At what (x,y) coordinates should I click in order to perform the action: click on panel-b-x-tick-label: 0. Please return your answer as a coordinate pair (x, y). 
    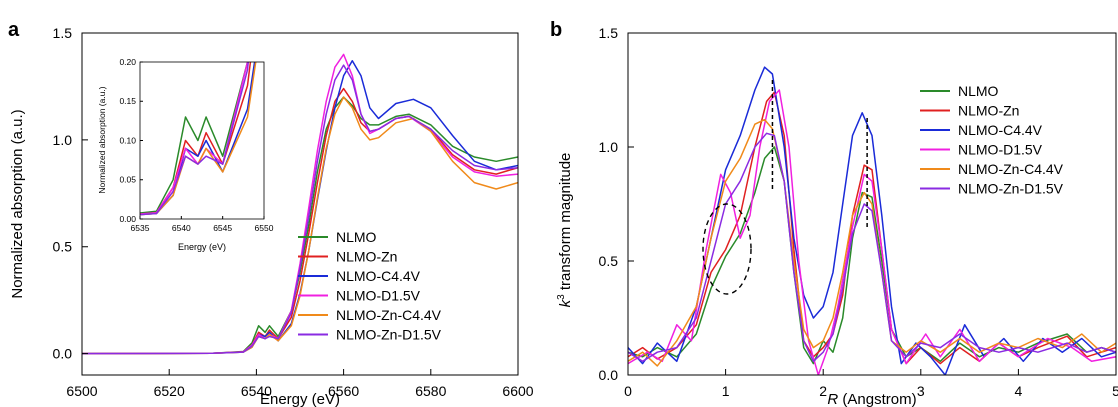
    Looking at the image, I should click on (628, 391).